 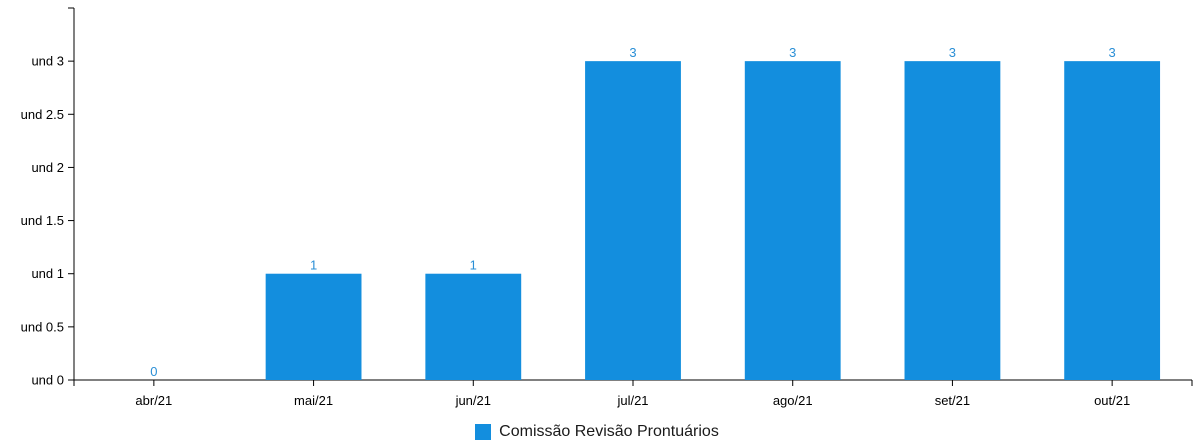 I want to click on x-tick-label: set/21, so click(x=952, y=400).